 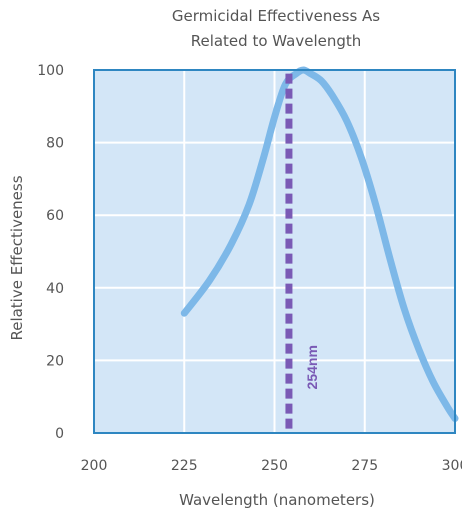 What do you see at coordinates (94, 466) in the screenshot?
I see `x-tick-label: 200` at bounding box center [94, 466].